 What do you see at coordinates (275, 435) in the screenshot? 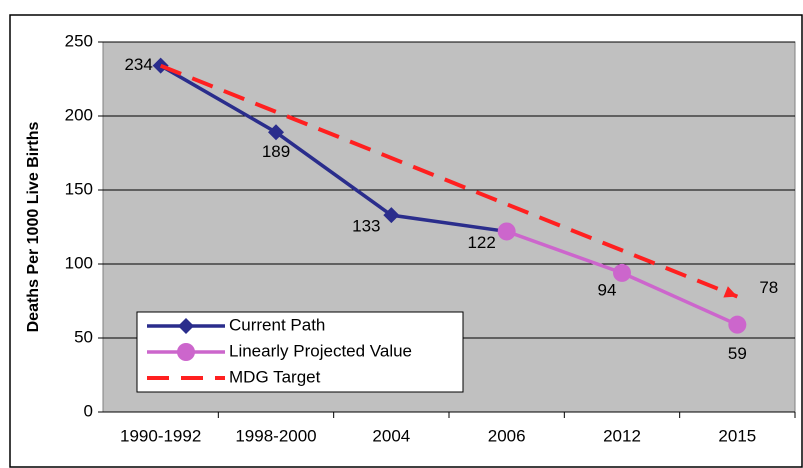
I see `x-tick-label: 1998-2000` at bounding box center [275, 435].